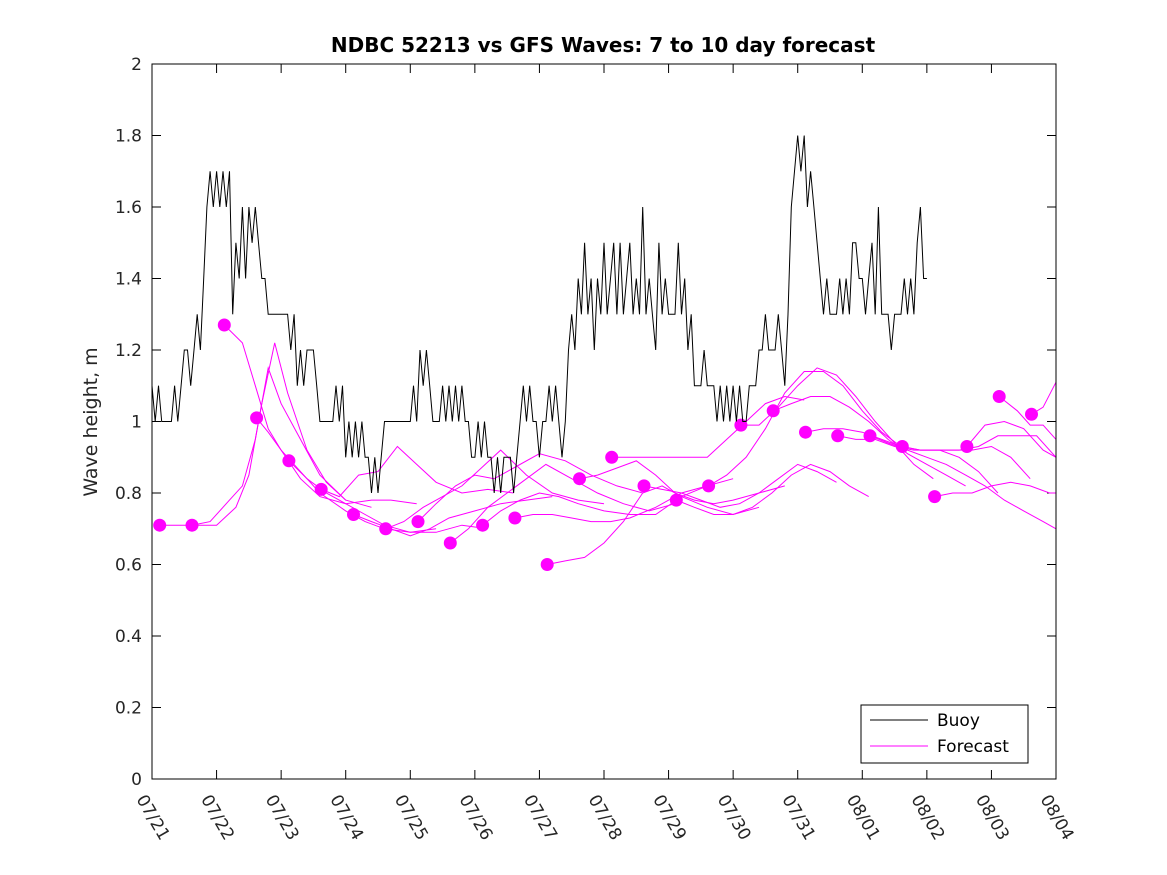  I want to click on legend: Buoy Forecast, so click(944, 734).